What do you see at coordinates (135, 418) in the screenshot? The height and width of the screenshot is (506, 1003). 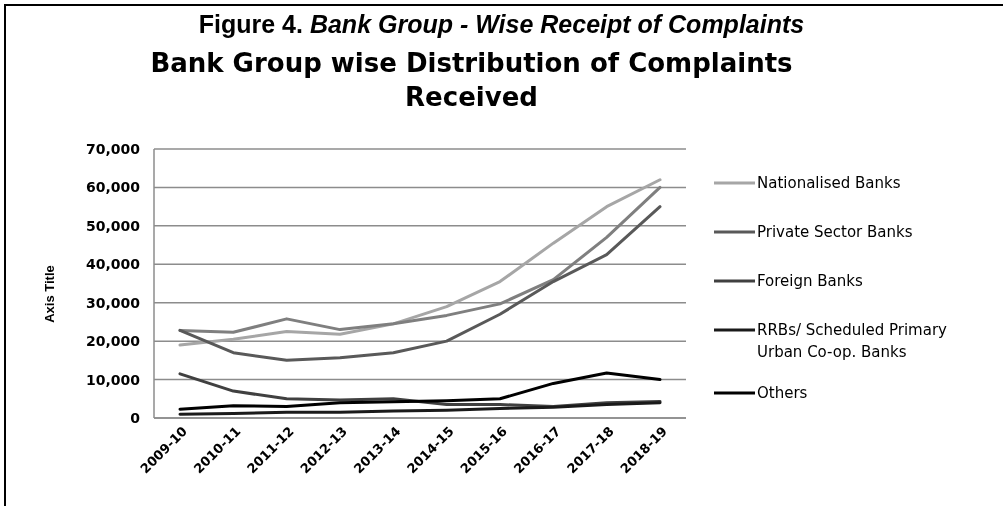 I see `y-tick-label: 0` at bounding box center [135, 418].